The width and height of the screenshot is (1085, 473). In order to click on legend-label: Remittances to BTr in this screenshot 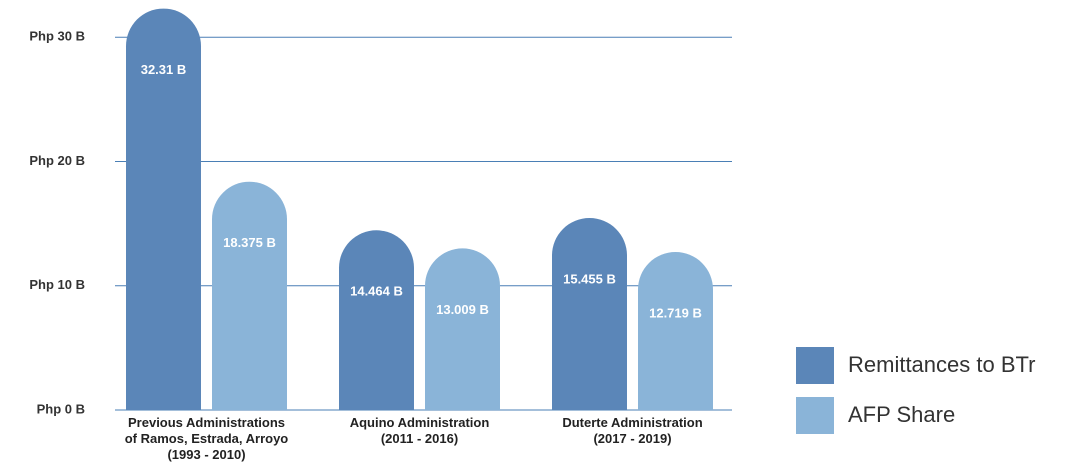, I will do `click(941, 364)`.